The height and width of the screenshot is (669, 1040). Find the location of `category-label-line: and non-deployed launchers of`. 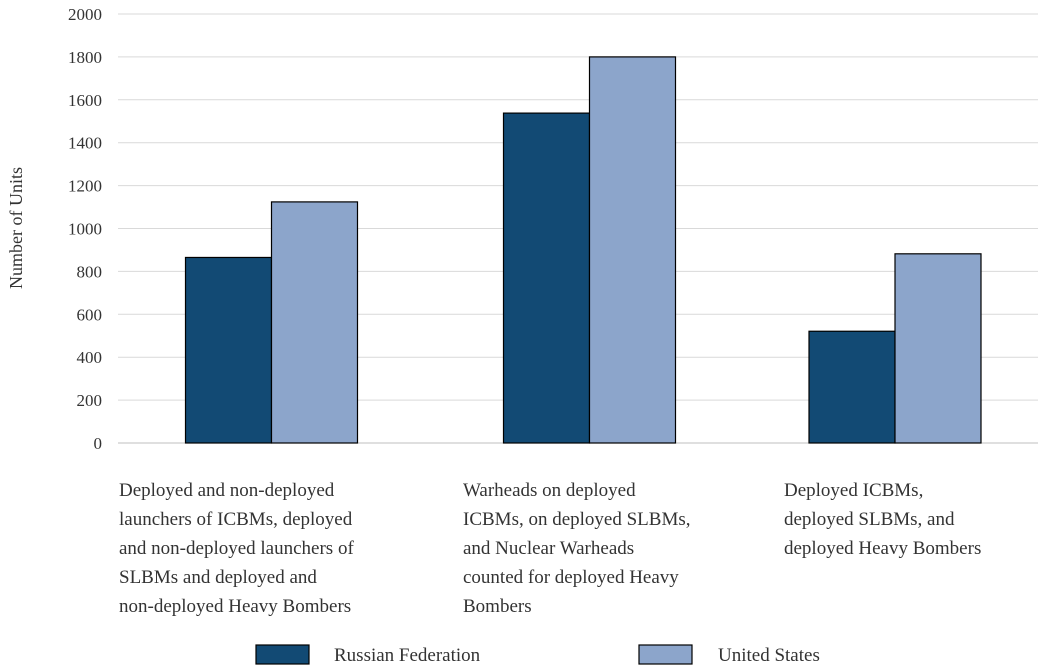

category-label-line: and non-deployed launchers of is located at coordinates (236, 548).